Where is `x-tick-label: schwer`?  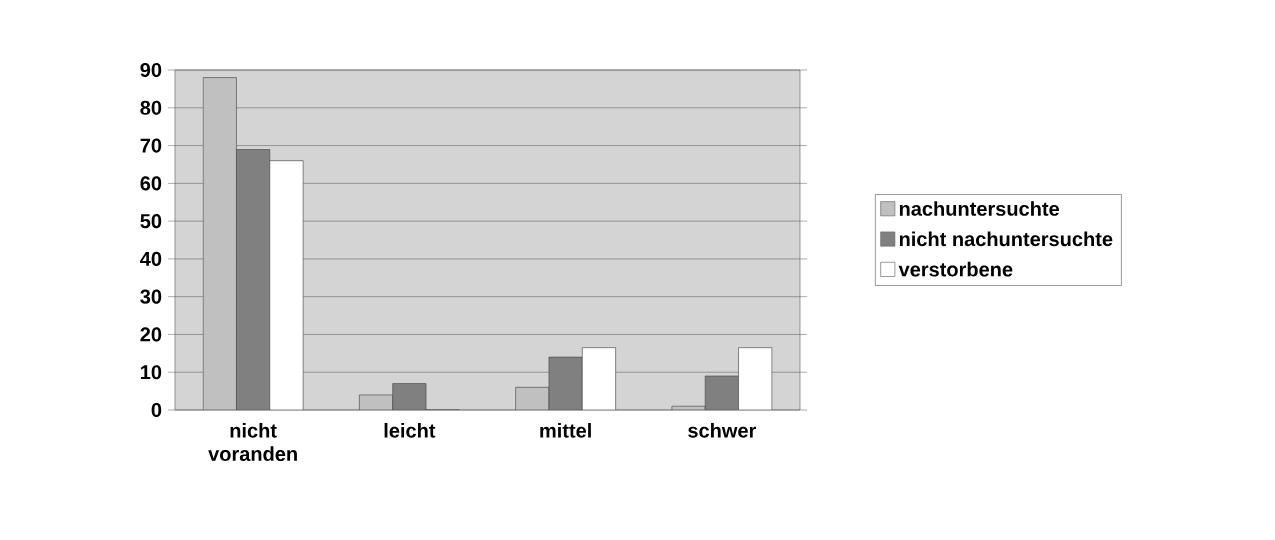 x-tick-label: schwer is located at coordinates (722, 430).